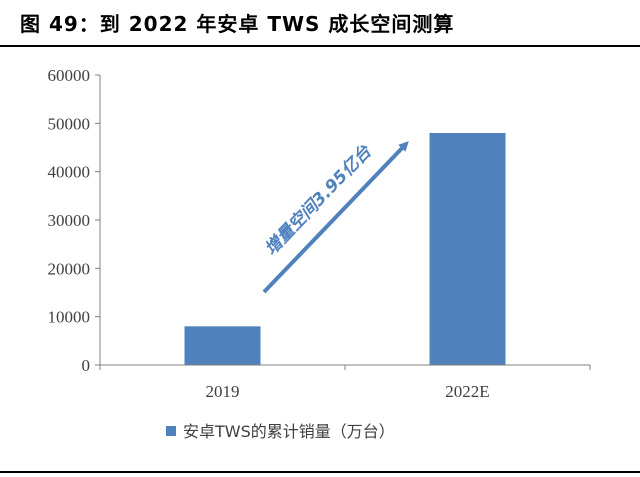 The width and height of the screenshot is (640, 477). What do you see at coordinates (69, 220) in the screenshot?
I see `y-tick-label: 30000` at bounding box center [69, 220].